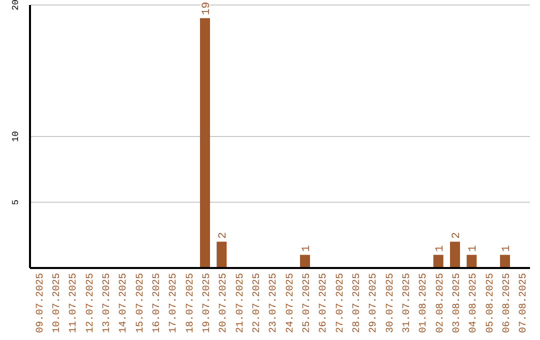  I want to click on x-tick-label: 10.07.2025, so click(57, 303).